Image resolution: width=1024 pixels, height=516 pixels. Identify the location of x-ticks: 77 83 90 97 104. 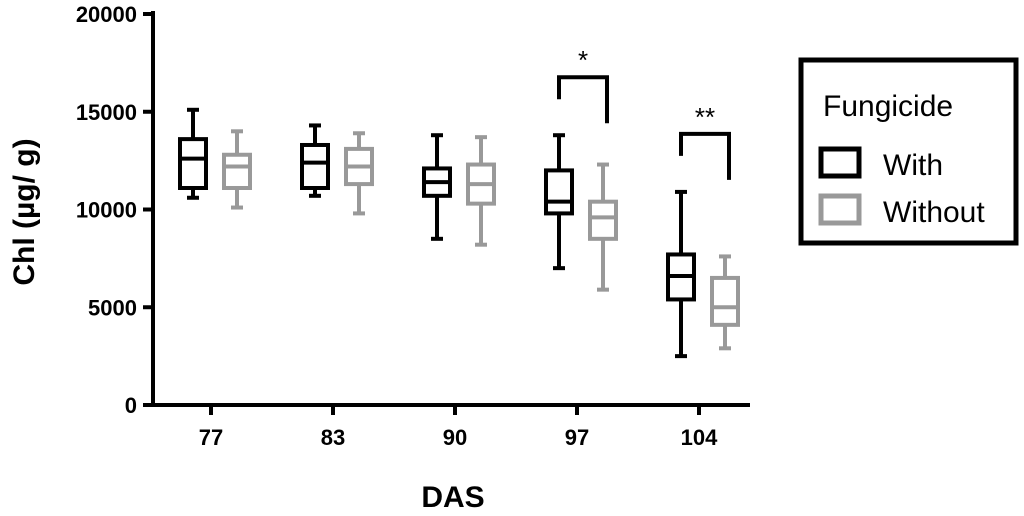
(458, 427).